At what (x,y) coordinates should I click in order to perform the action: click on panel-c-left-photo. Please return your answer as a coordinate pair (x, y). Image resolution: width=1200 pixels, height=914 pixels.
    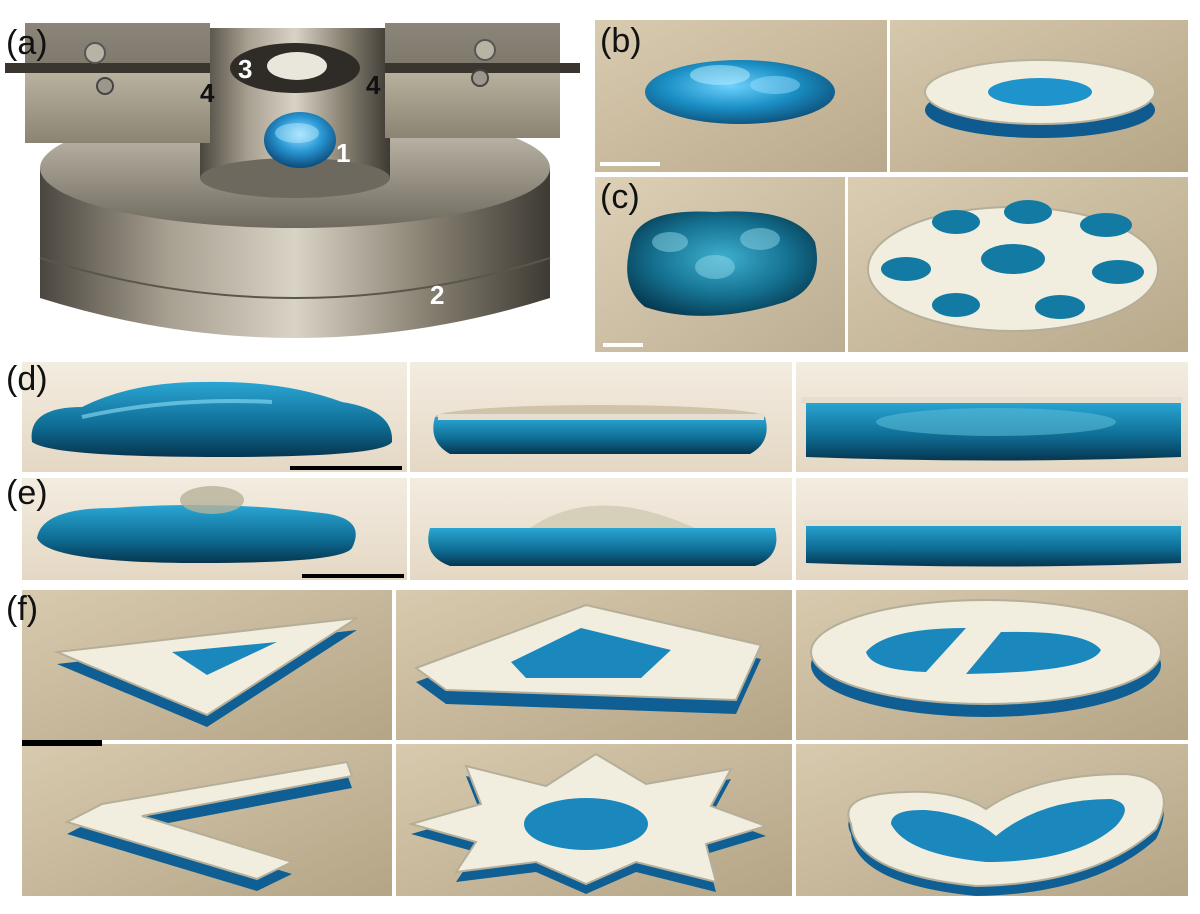
    Looking at the image, I should click on (720, 264).